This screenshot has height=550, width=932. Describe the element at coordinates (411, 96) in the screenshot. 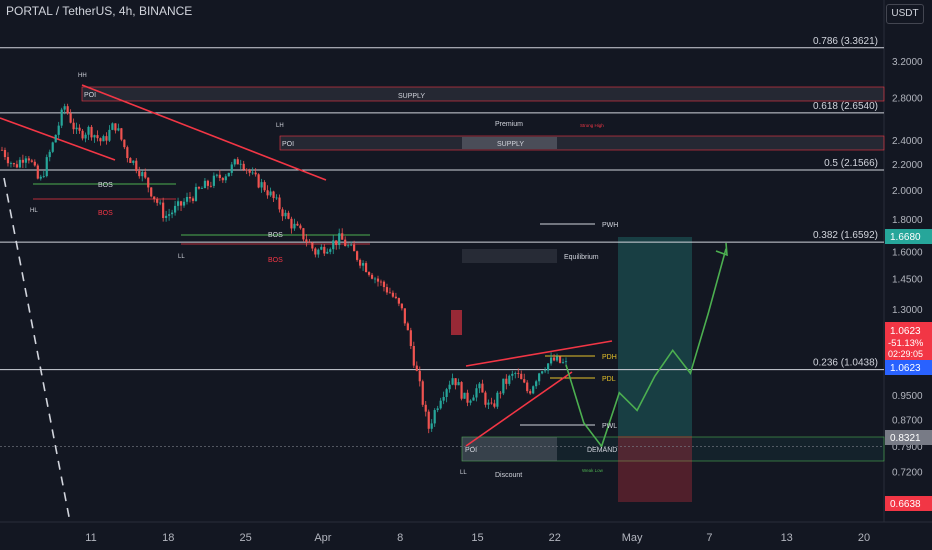

I see `supply-label-1: SUPPLY` at that location.